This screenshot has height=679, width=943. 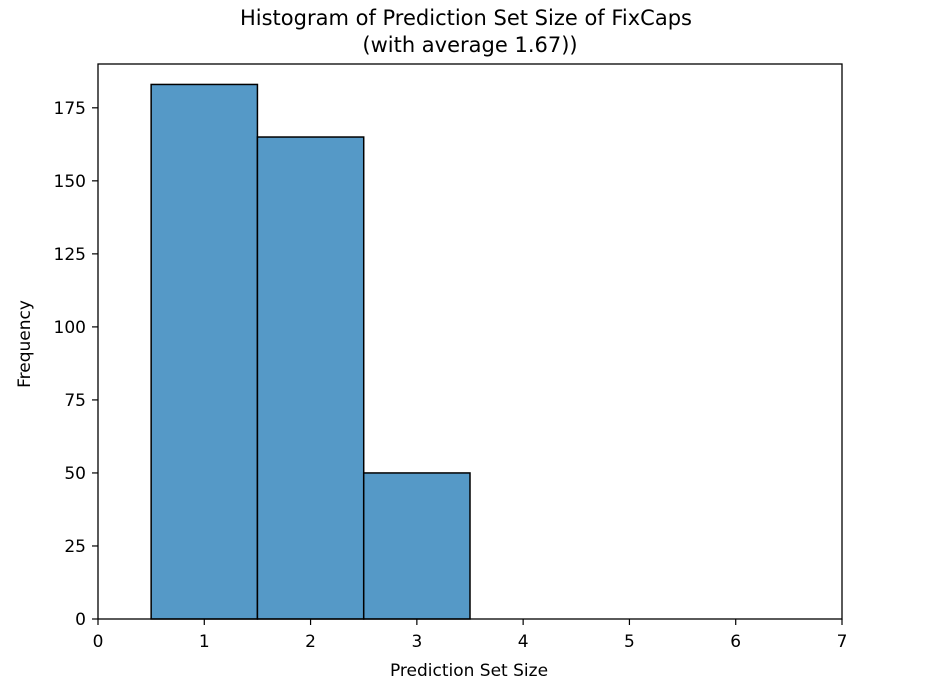 What do you see at coordinates (842, 642) in the screenshot?
I see `x-tick-label: 7` at bounding box center [842, 642].